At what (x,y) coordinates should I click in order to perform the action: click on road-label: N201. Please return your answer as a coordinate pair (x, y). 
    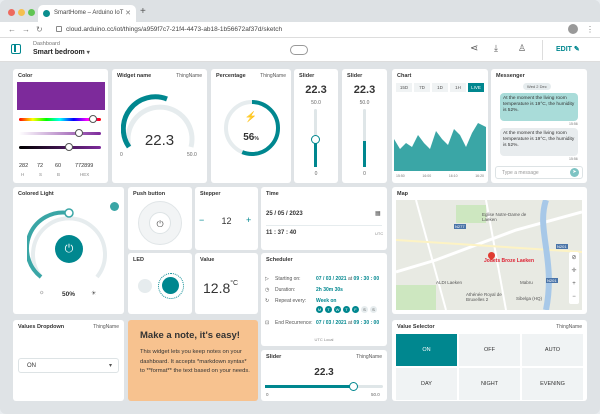
    Looking at the image, I should click on (552, 280).